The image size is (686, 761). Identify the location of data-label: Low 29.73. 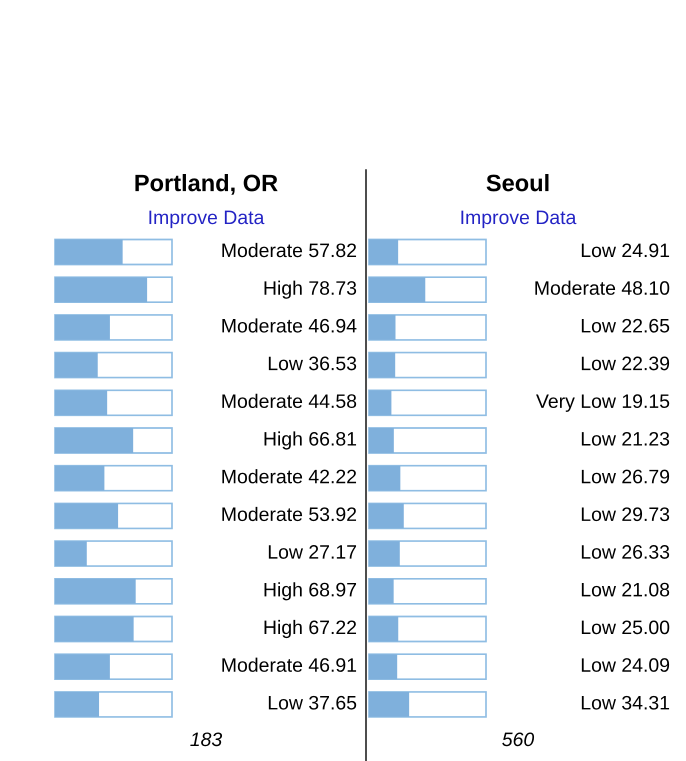
(626, 514).